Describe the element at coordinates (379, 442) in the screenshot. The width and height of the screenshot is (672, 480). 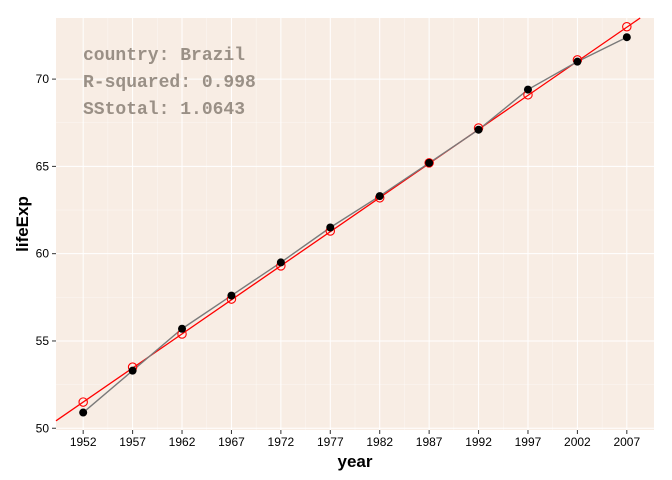
I see `x-tick-label: 1982` at that location.